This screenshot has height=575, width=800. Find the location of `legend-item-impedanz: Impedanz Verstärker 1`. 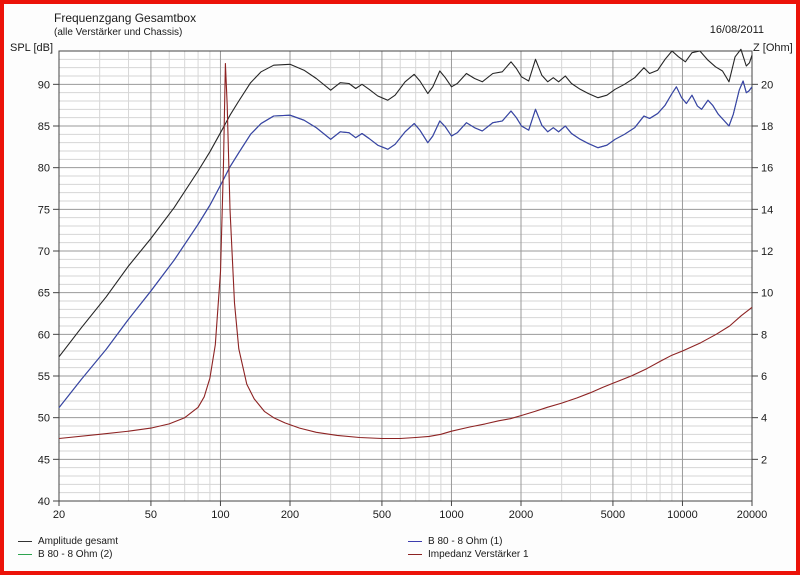

legend-item-impedanz: Impedanz Verstärker 1 is located at coordinates (466, 554).